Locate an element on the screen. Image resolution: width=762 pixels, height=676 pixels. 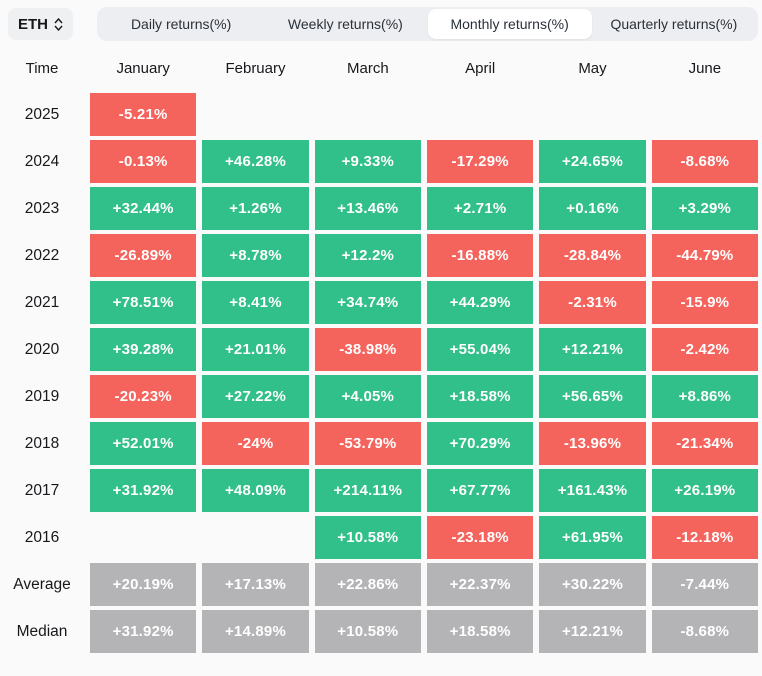
return-cell: +17.13% is located at coordinates (255, 584).